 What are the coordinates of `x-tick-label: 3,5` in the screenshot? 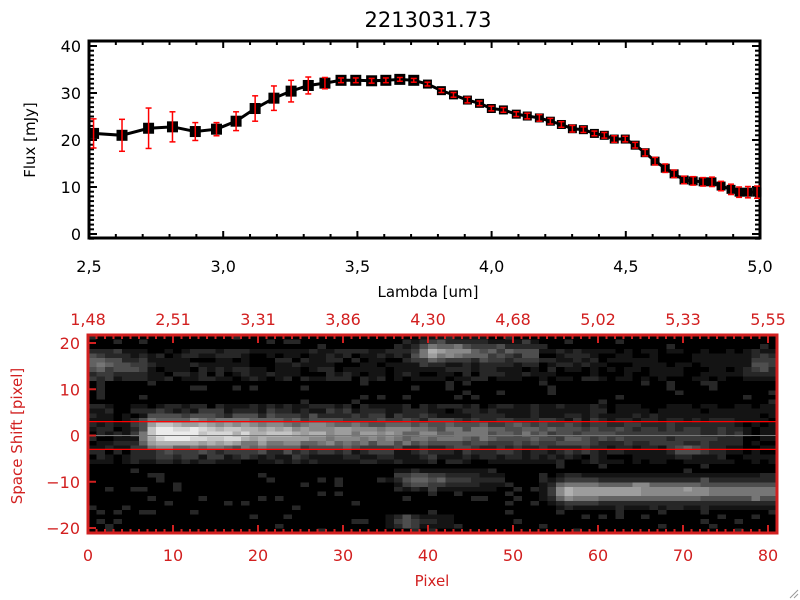 It's located at (357, 266).